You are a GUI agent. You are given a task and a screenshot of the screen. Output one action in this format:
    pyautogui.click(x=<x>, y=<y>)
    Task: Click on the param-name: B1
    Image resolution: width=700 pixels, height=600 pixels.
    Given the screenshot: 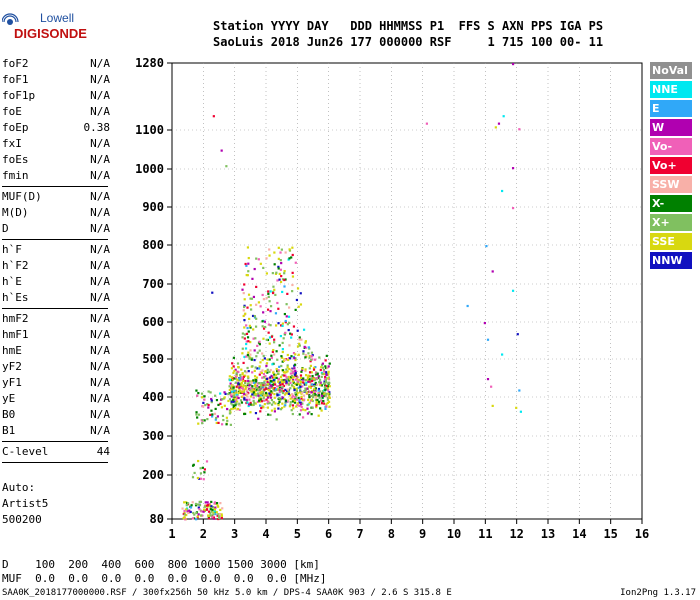 What is the action you would take?
    pyautogui.click(x=9, y=430)
    